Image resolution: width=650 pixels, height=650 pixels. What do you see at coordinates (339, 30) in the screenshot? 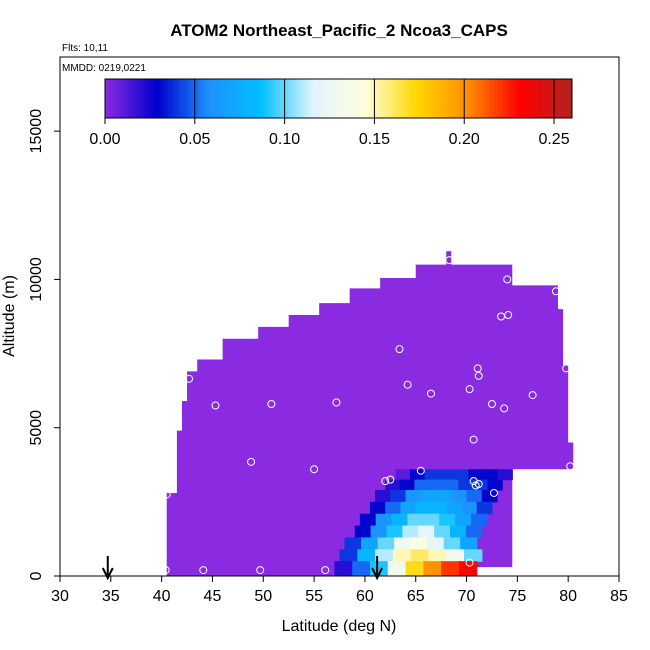
I see `chart-title: ATOM2 Northeast_Pacific_2 Ncoa3_CAPS` at bounding box center [339, 30].